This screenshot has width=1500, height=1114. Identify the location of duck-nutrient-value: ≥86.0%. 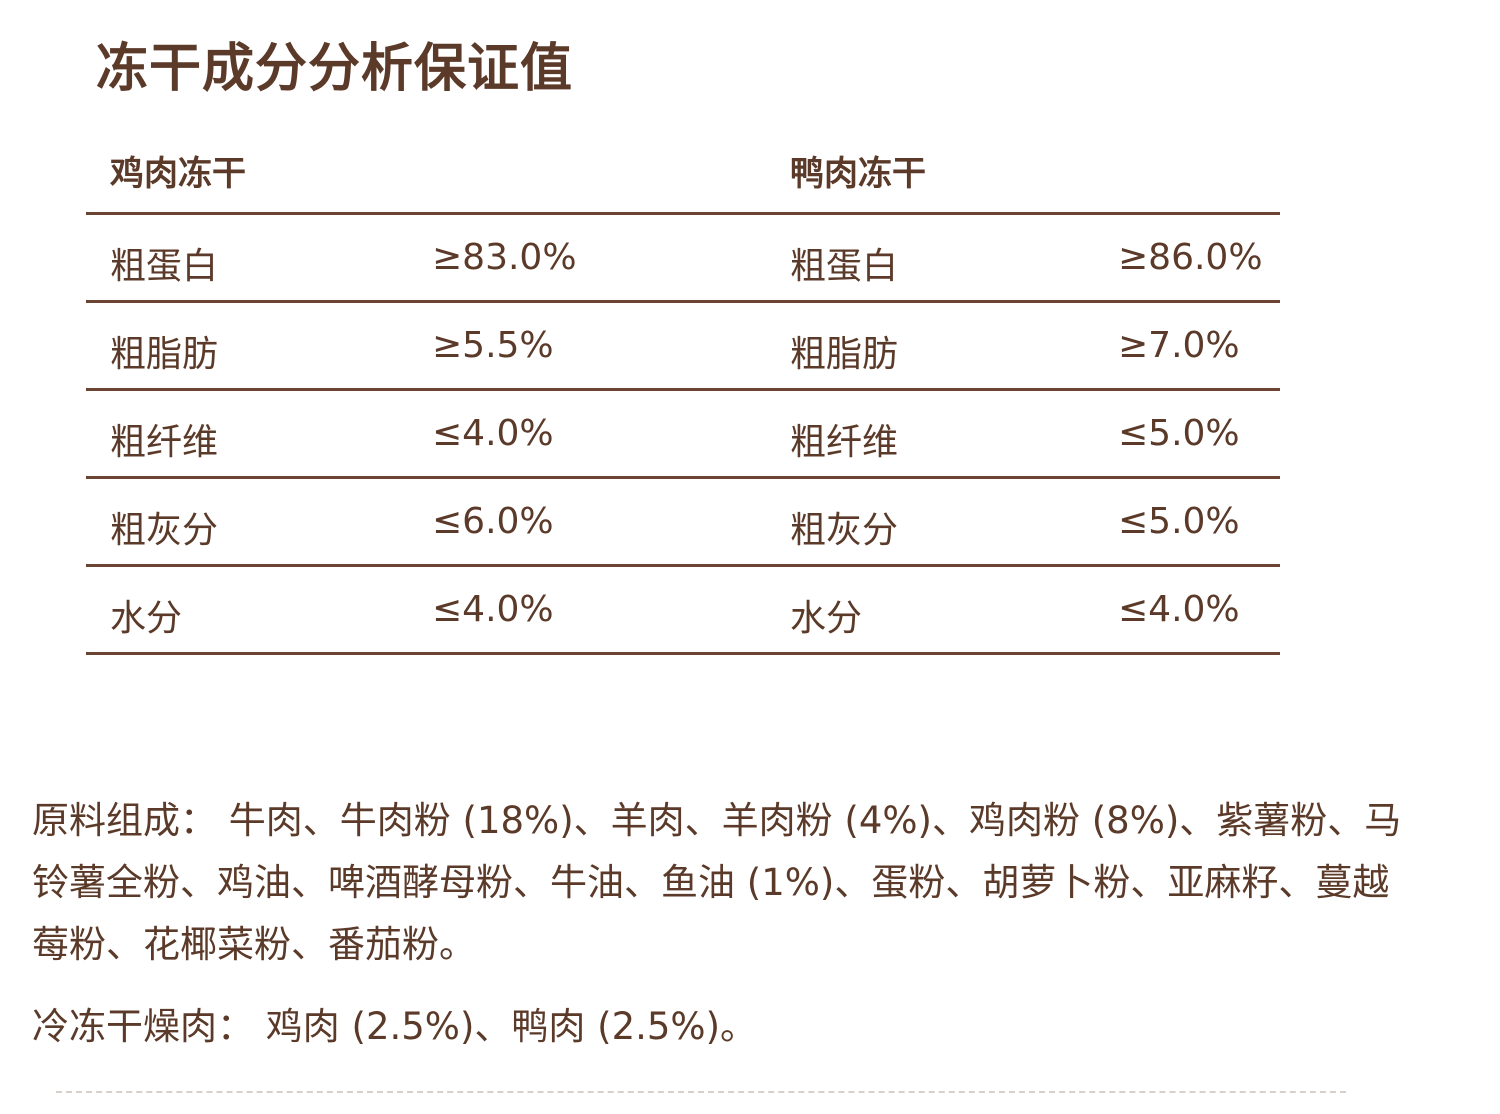
(1190, 257).